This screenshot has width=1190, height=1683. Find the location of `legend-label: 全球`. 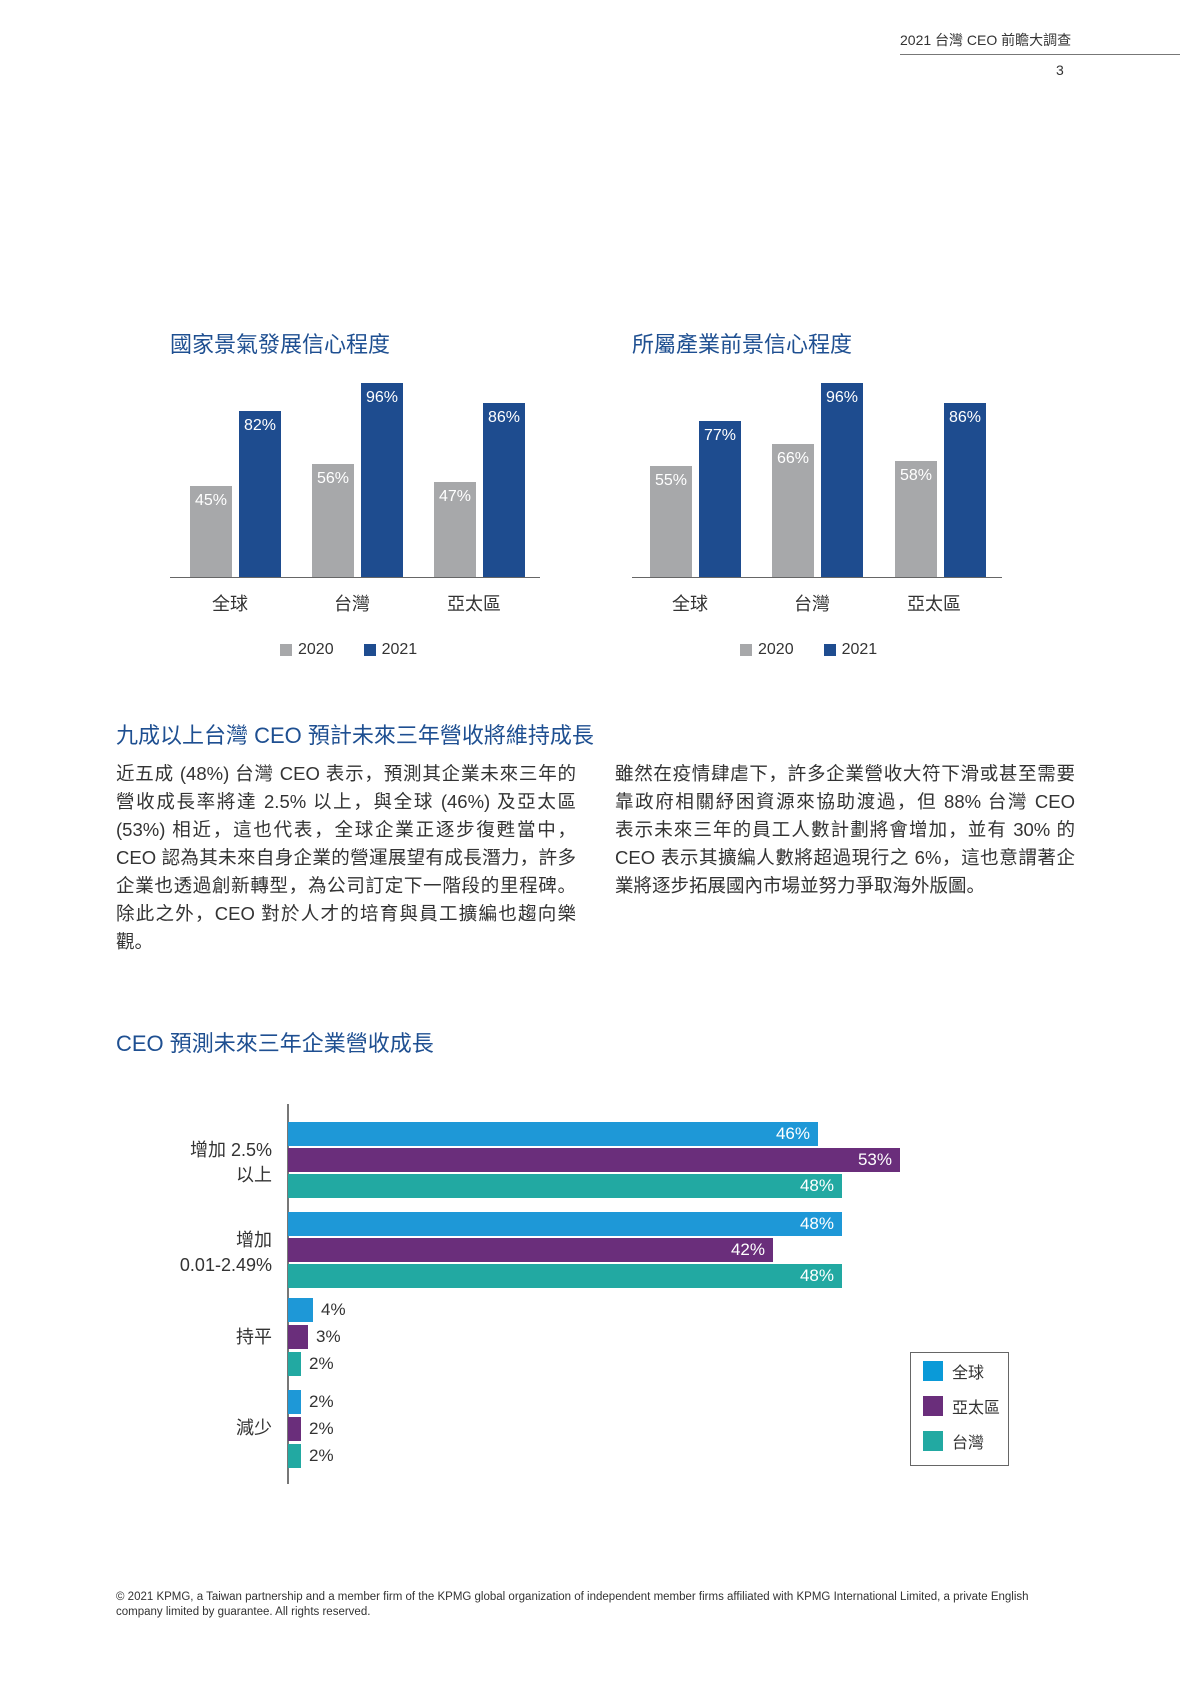

legend-label: 全球 is located at coordinates (968, 1373).